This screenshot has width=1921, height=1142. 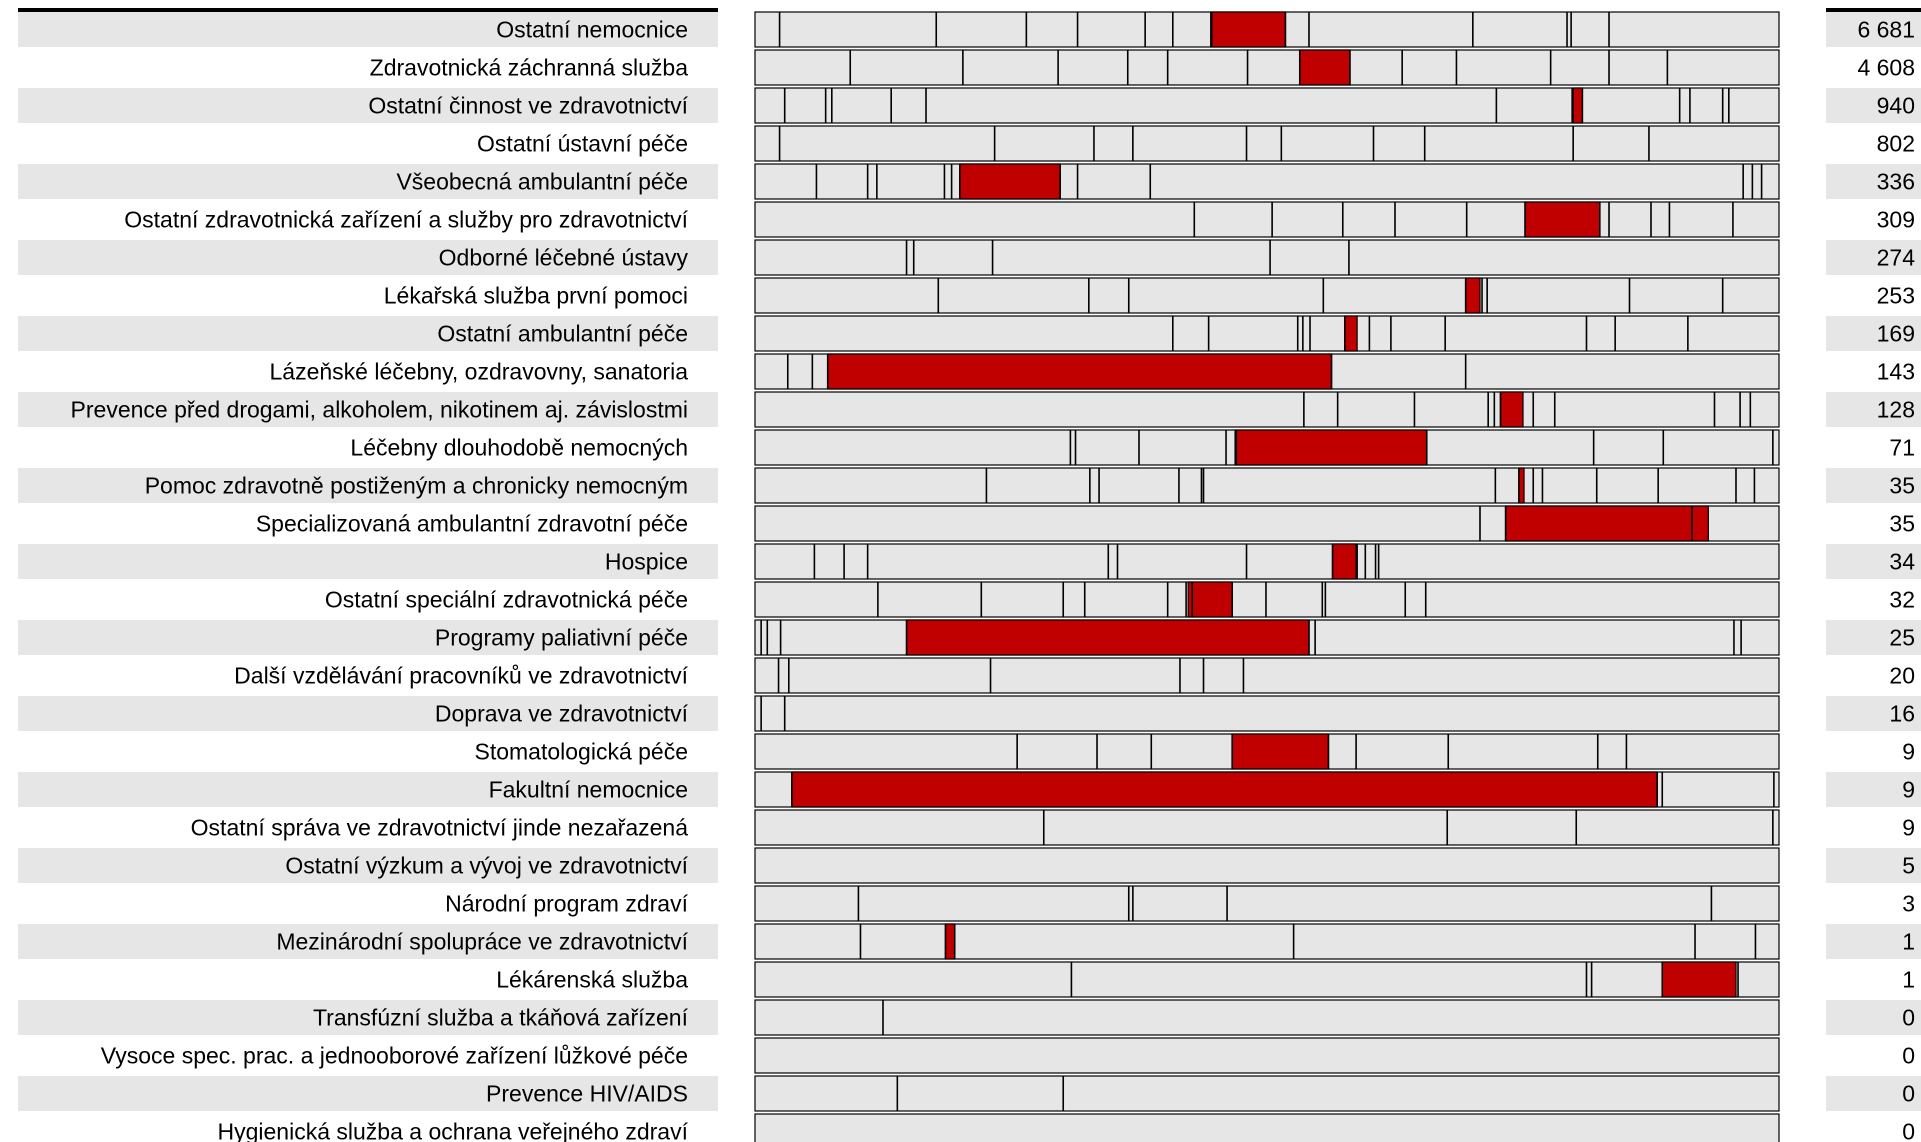 I want to click on category-label: Prevence HIV/AIDS, so click(x=587, y=1094).